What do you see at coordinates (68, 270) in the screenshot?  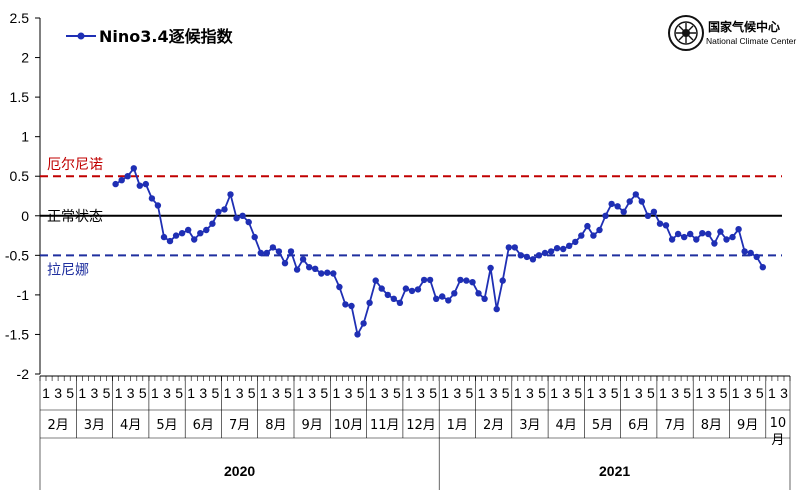 I see `reference-label-2: 拉尼娜` at bounding box center [68, 270].